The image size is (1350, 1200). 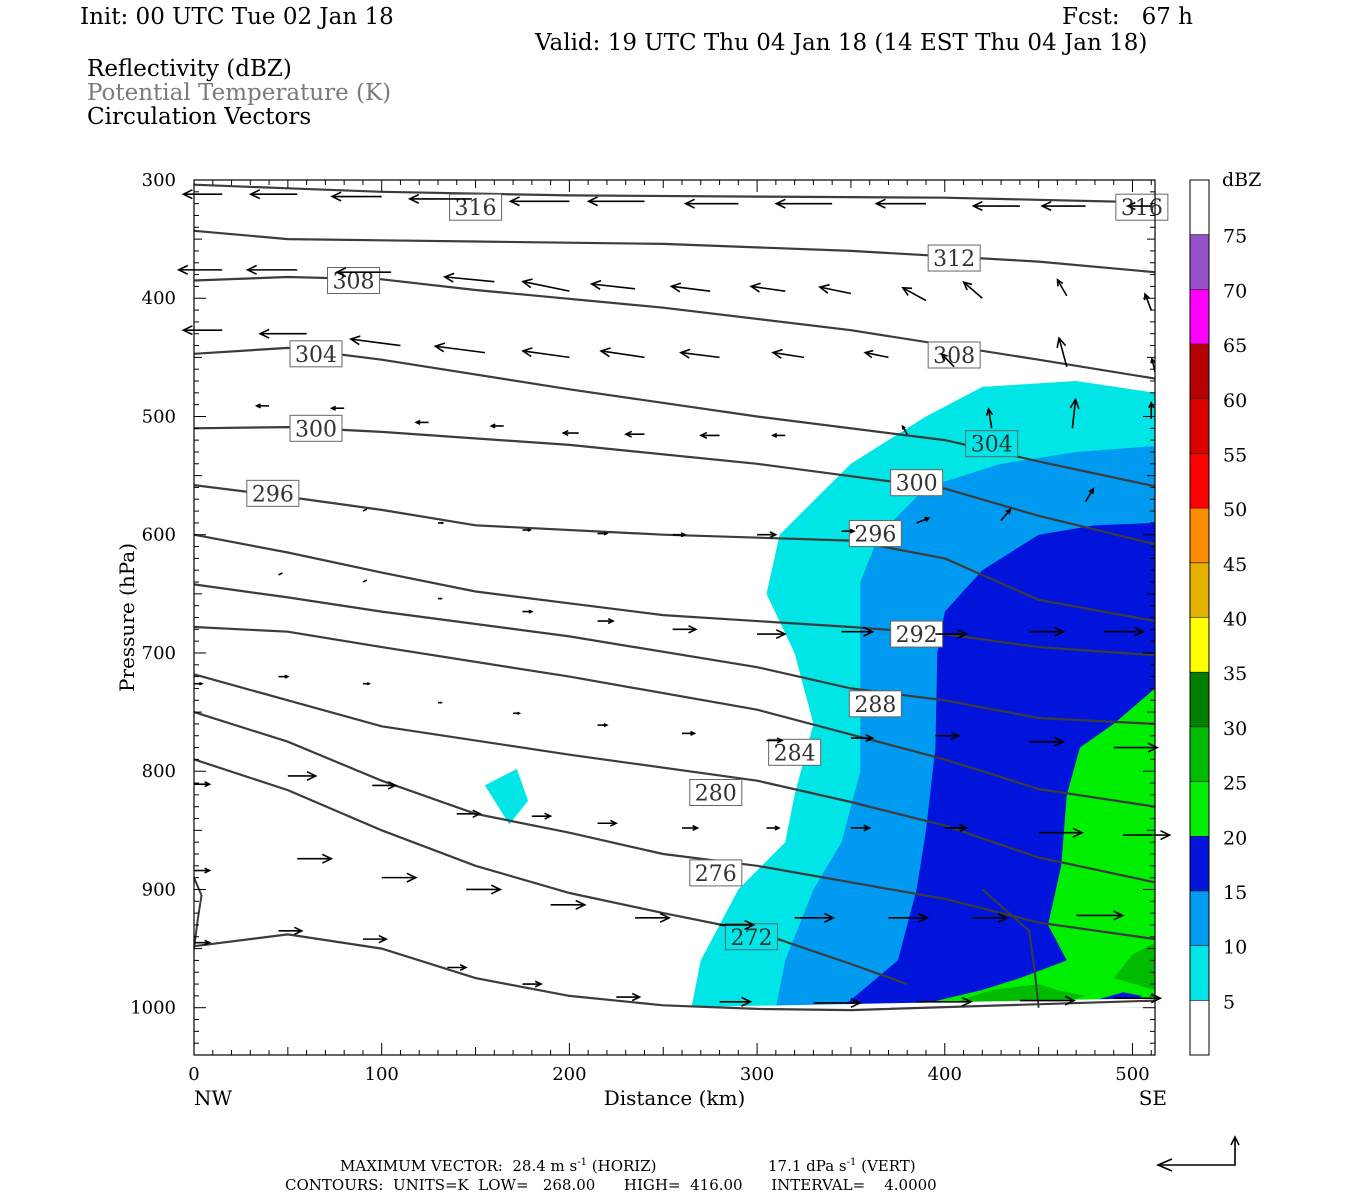 What do you see at coordinates (917, 635) in the screenshot?
I see `theta-label-292: 292` at bounding box center [917, 635].